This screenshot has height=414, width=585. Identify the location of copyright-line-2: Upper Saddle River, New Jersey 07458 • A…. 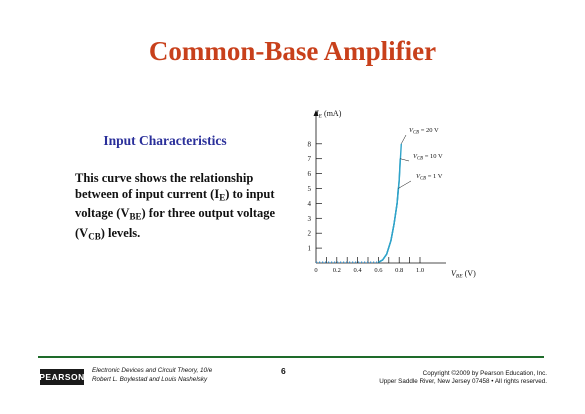
(463, 381).